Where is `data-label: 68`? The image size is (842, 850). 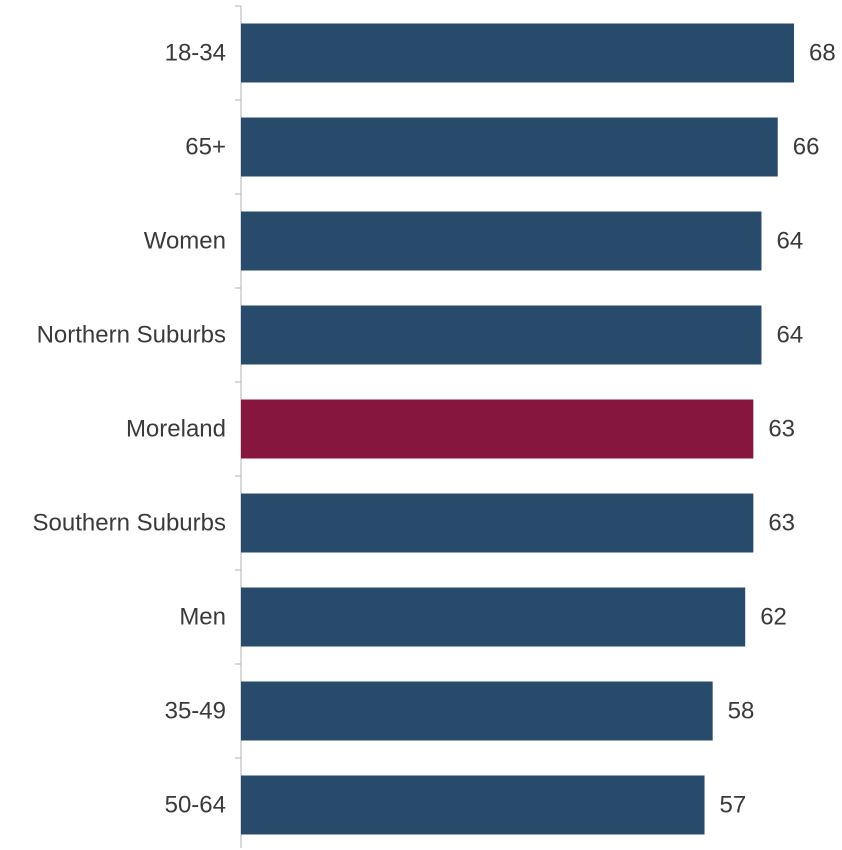 data-label: 68 is located at coordinates (822, 53).